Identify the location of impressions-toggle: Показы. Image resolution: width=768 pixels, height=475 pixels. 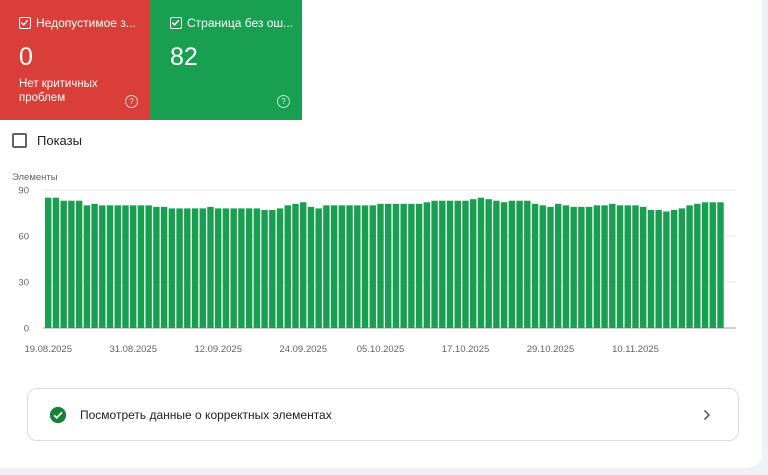
(47, 140).